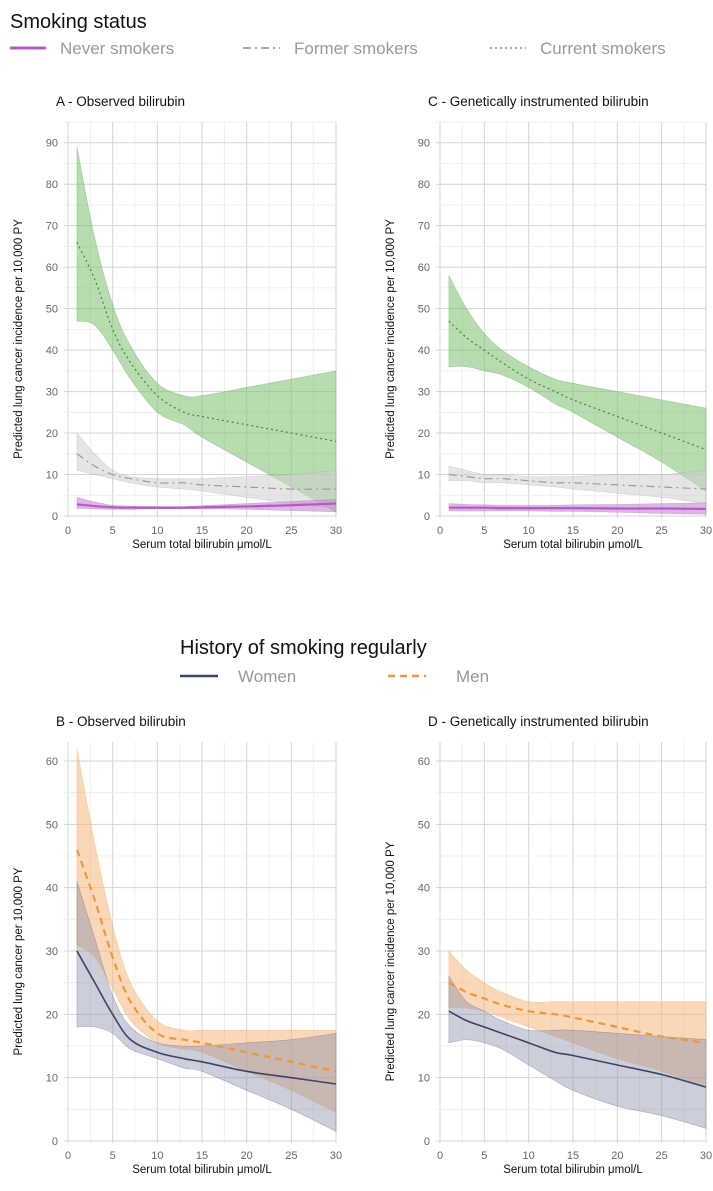 Image resolution: width=713 pixels, height=1191 pixels. Describe the element at coordinates (577, 484) in the screenshot. I see `ci-band-former-smokers` at that location.